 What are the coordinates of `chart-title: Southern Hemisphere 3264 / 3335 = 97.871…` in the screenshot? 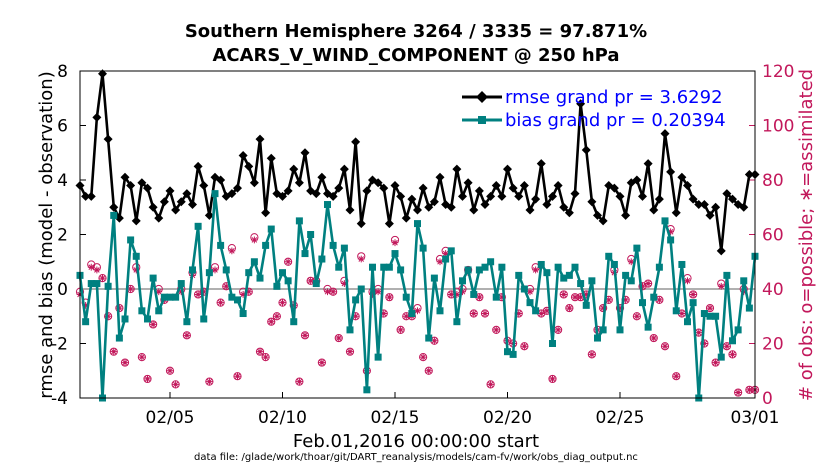 It's located at (416, 31).